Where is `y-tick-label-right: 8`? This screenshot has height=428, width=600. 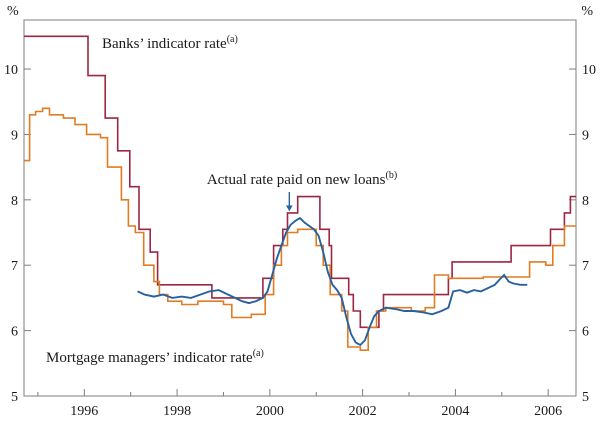
y-tick-label-right: 8 is located at coordinates (585, 201).